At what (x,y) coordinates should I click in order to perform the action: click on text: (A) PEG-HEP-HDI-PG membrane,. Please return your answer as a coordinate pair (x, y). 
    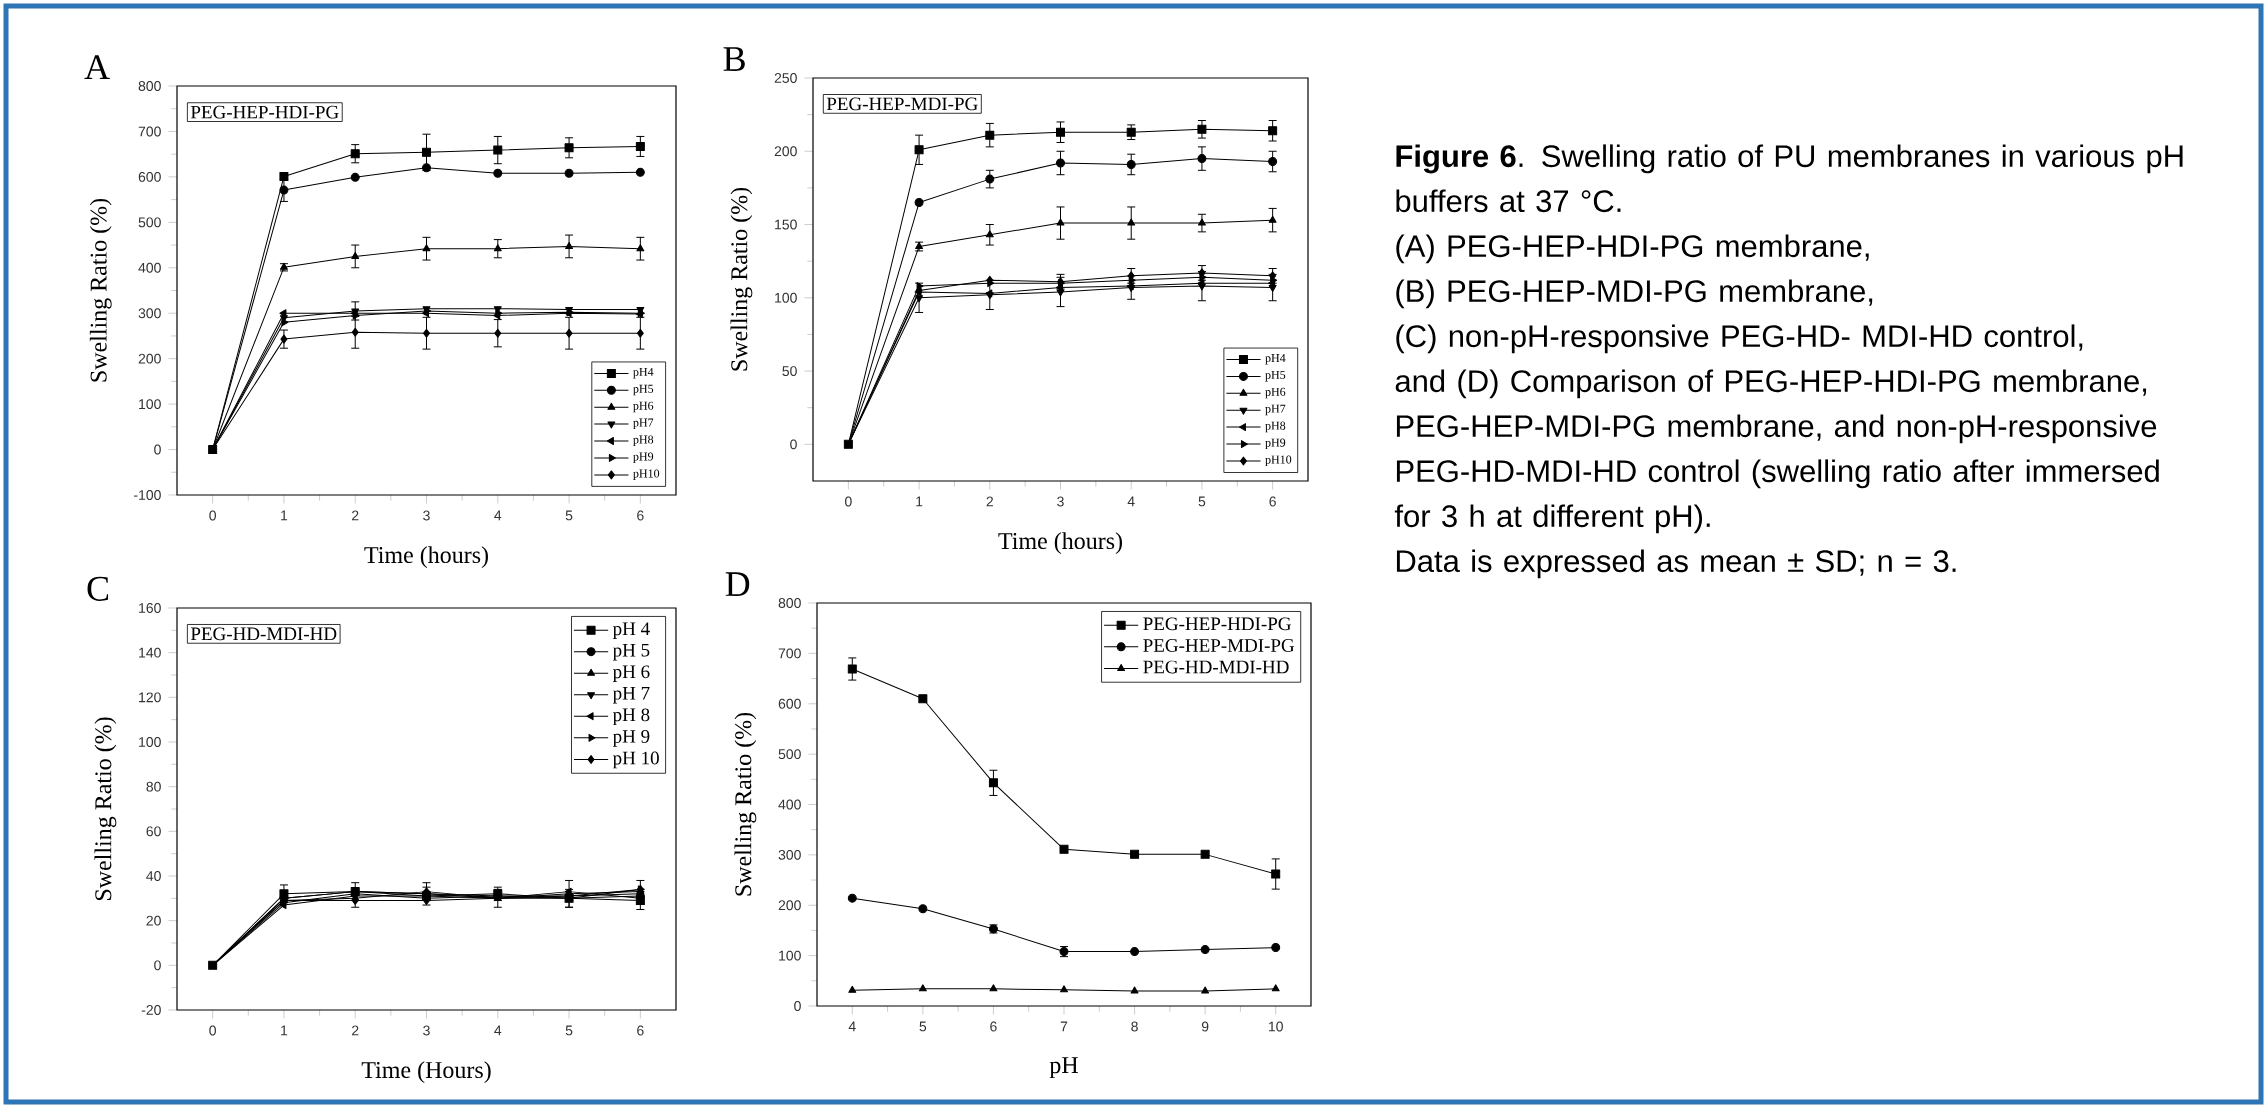
    Looking at the image, I should click on (1632, 249).